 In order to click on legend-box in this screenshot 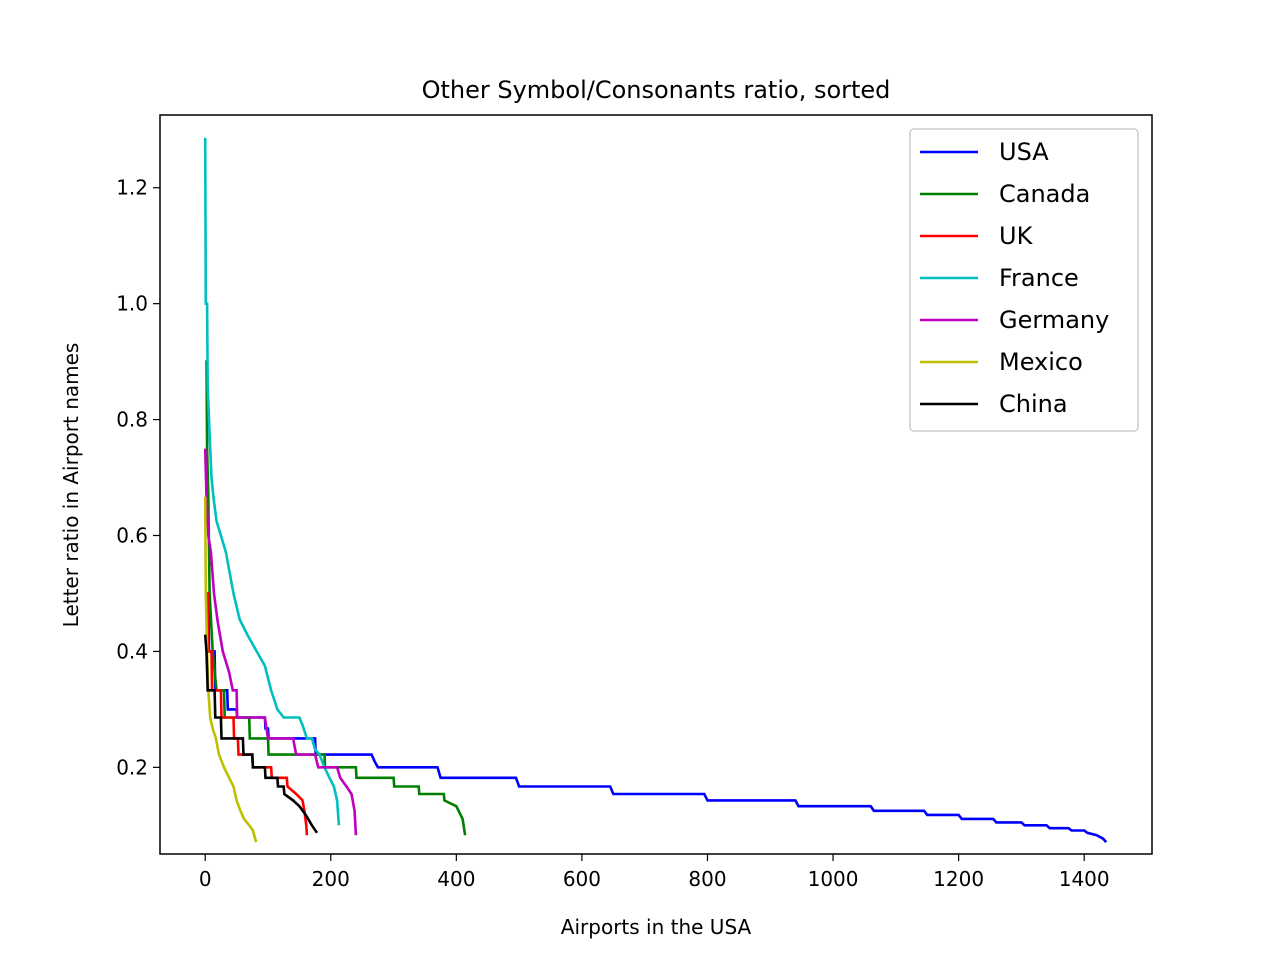, I will do `click(1024, 280)`.